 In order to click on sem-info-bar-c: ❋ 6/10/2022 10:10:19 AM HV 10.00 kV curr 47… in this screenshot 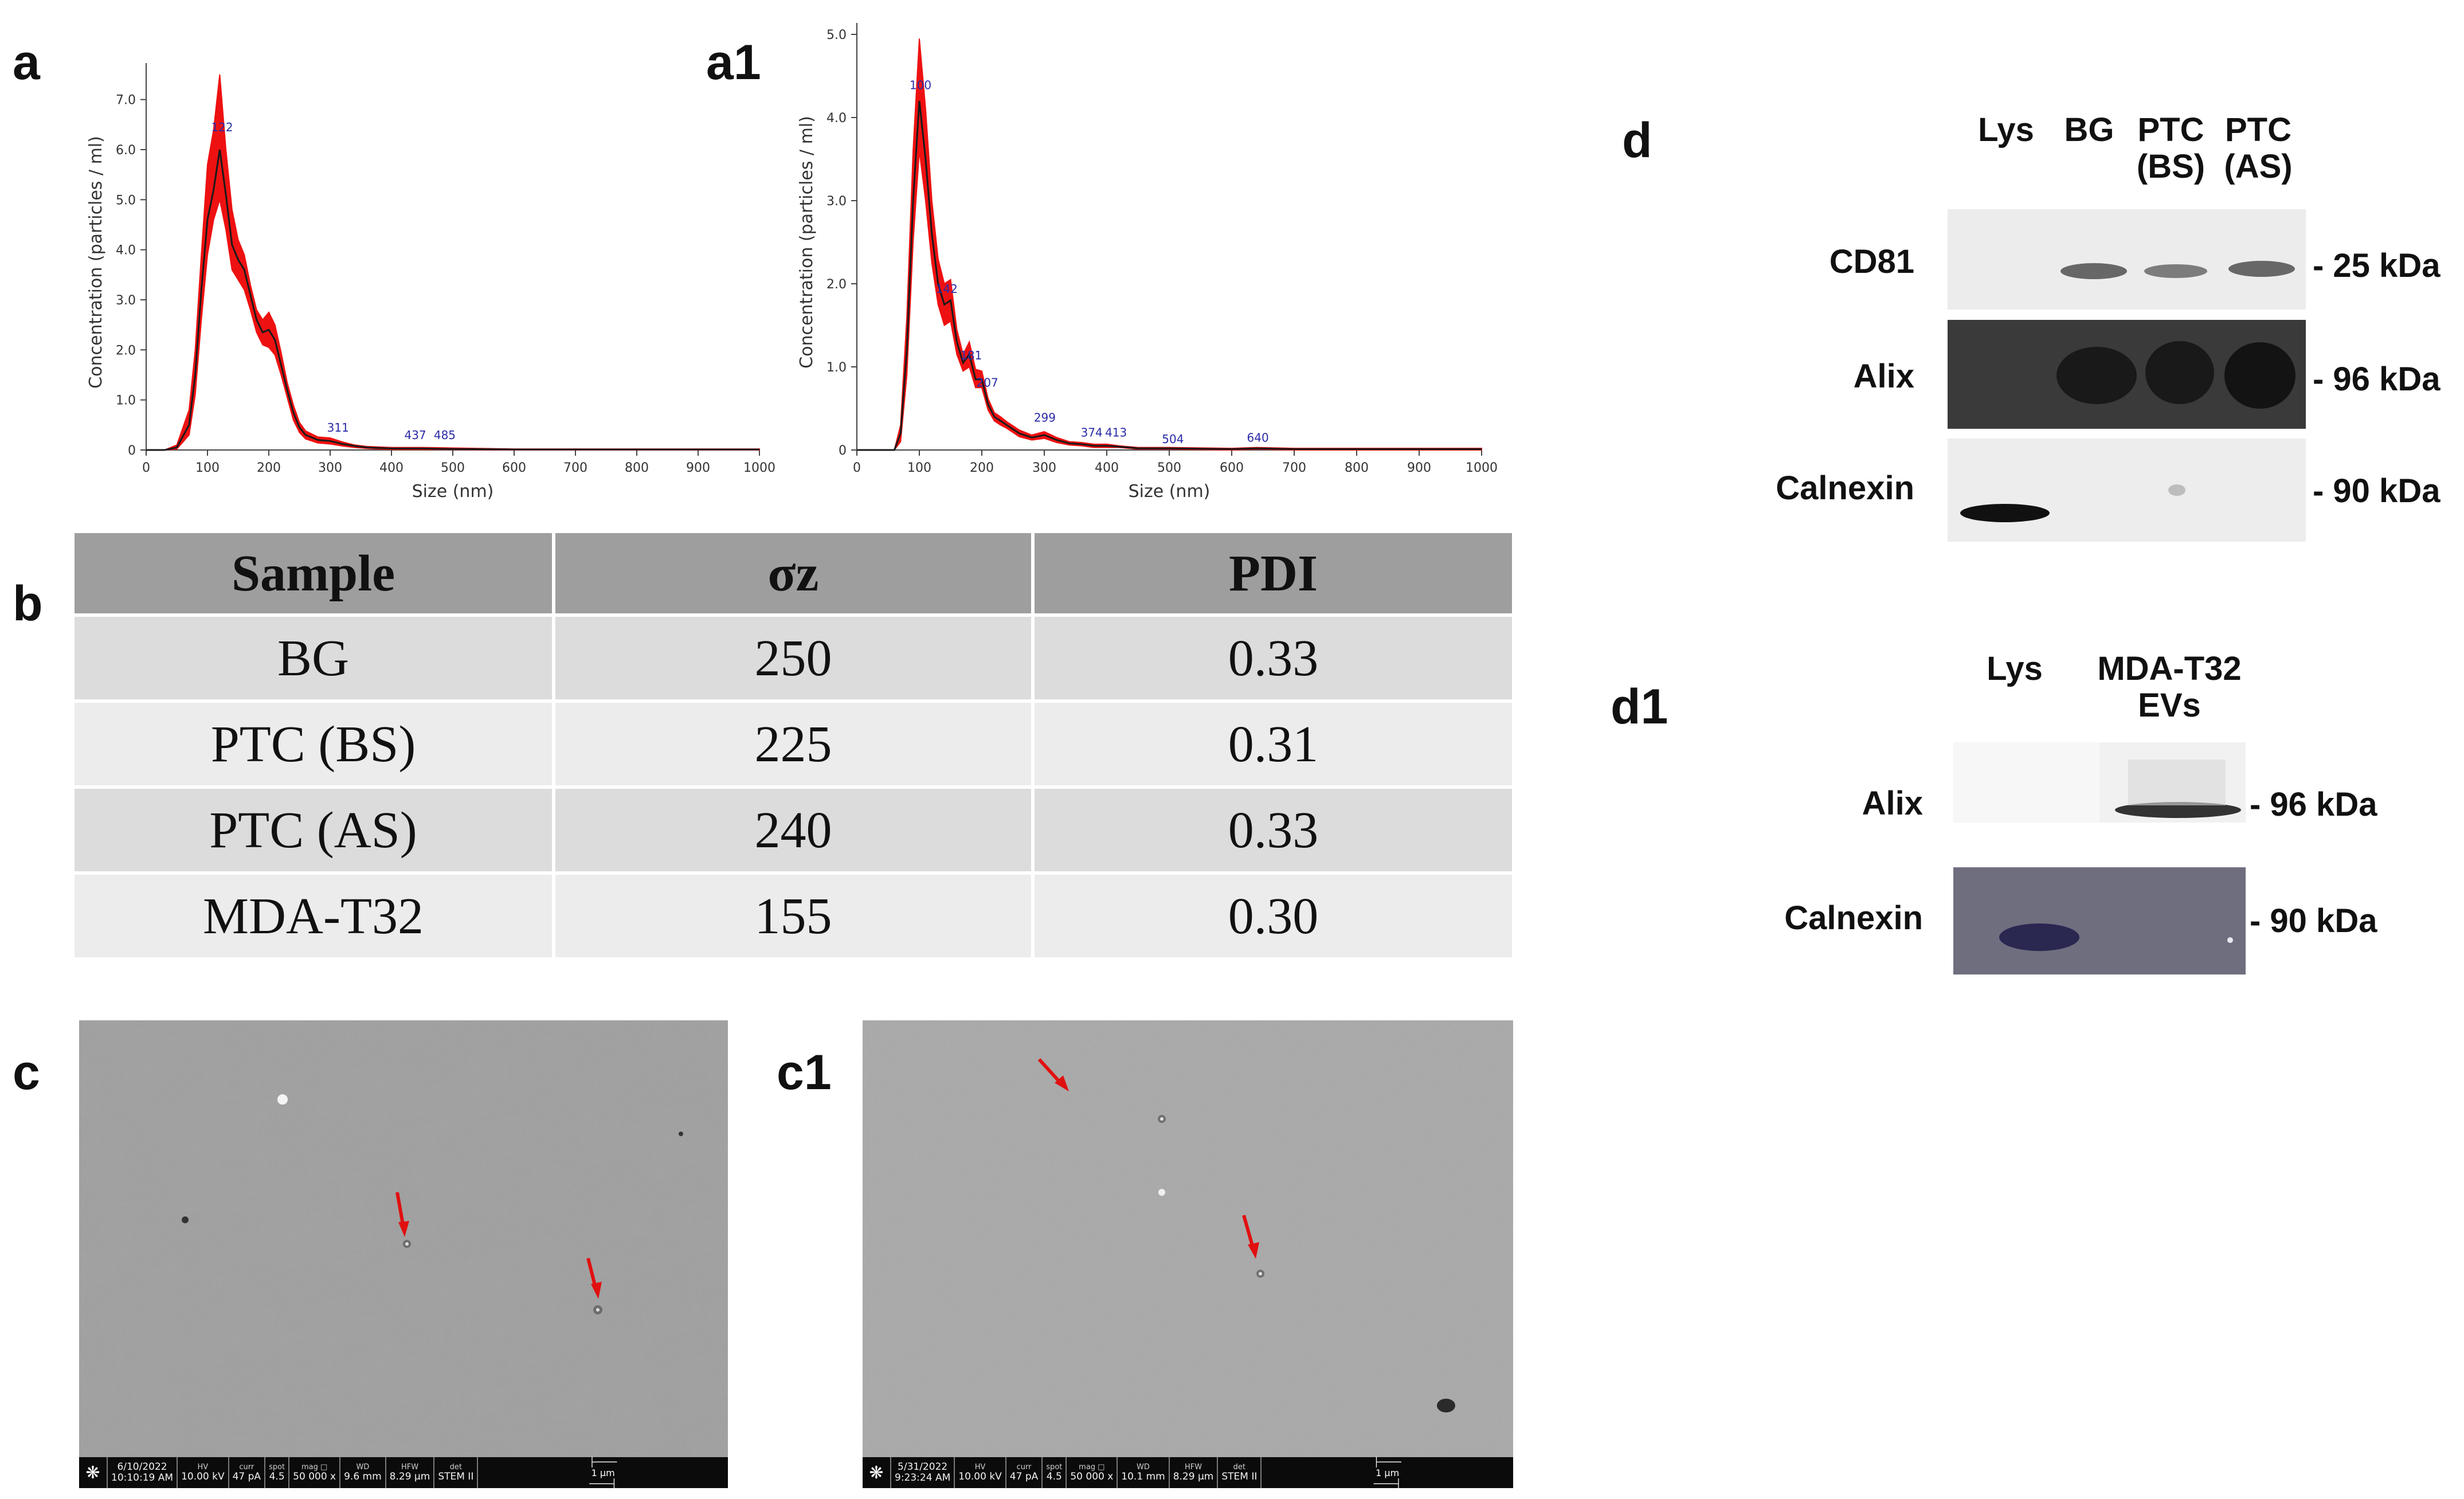, I will do `click(403, 1473)`.